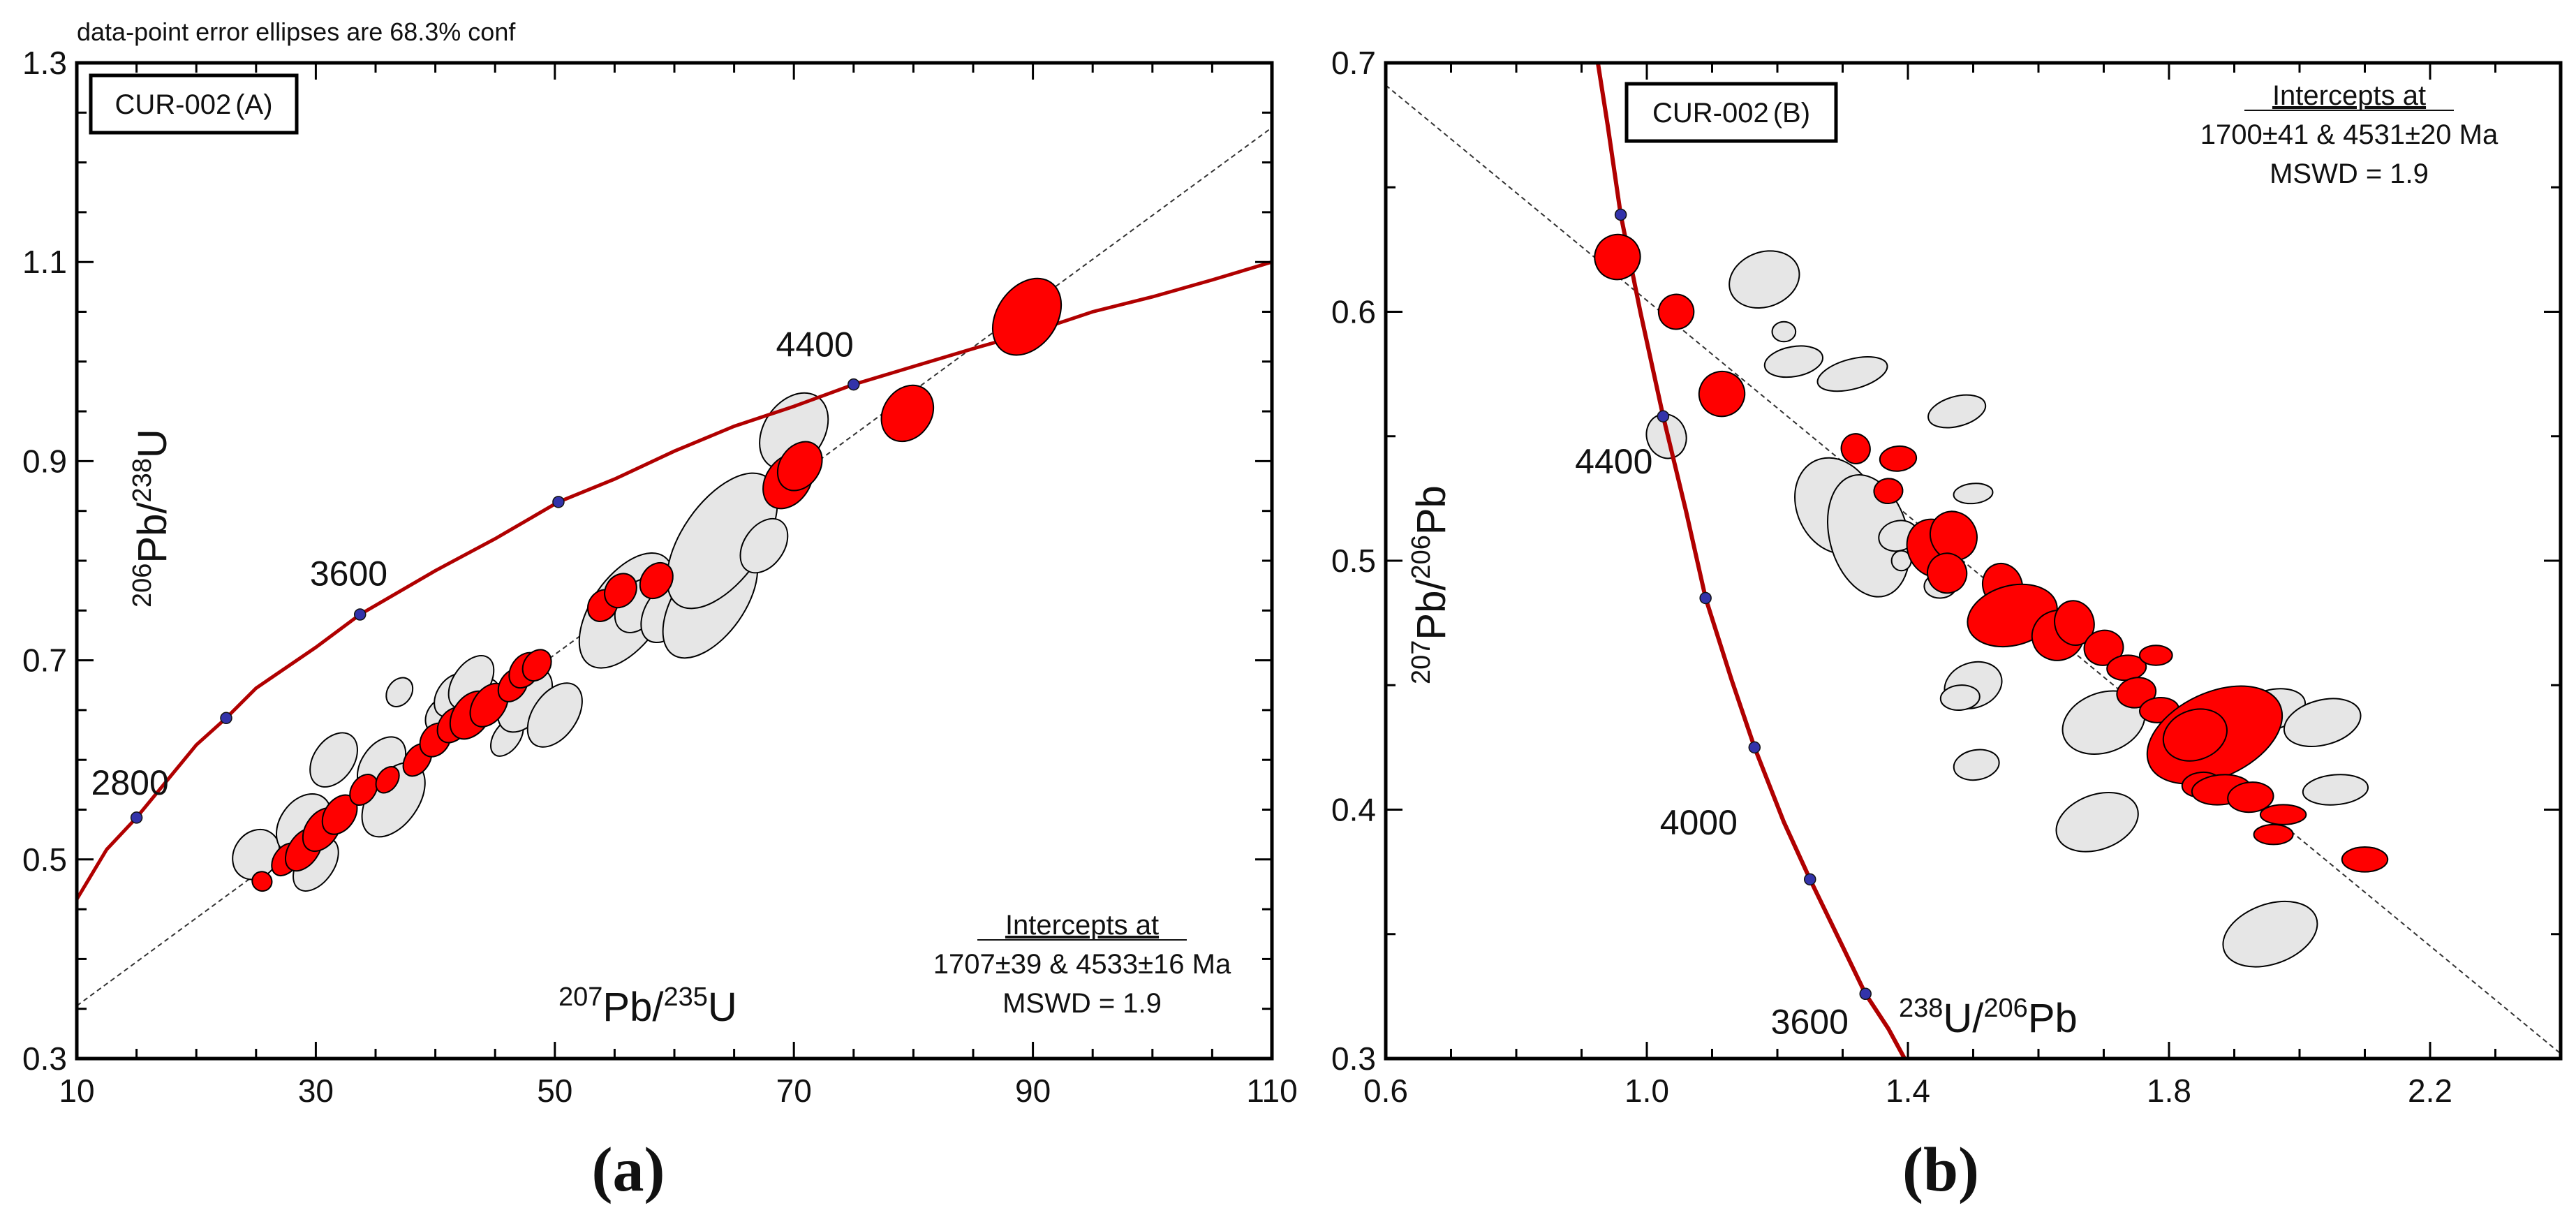  I want to click on panel-a-ylabel-sup1: 206, so click(142, 586).